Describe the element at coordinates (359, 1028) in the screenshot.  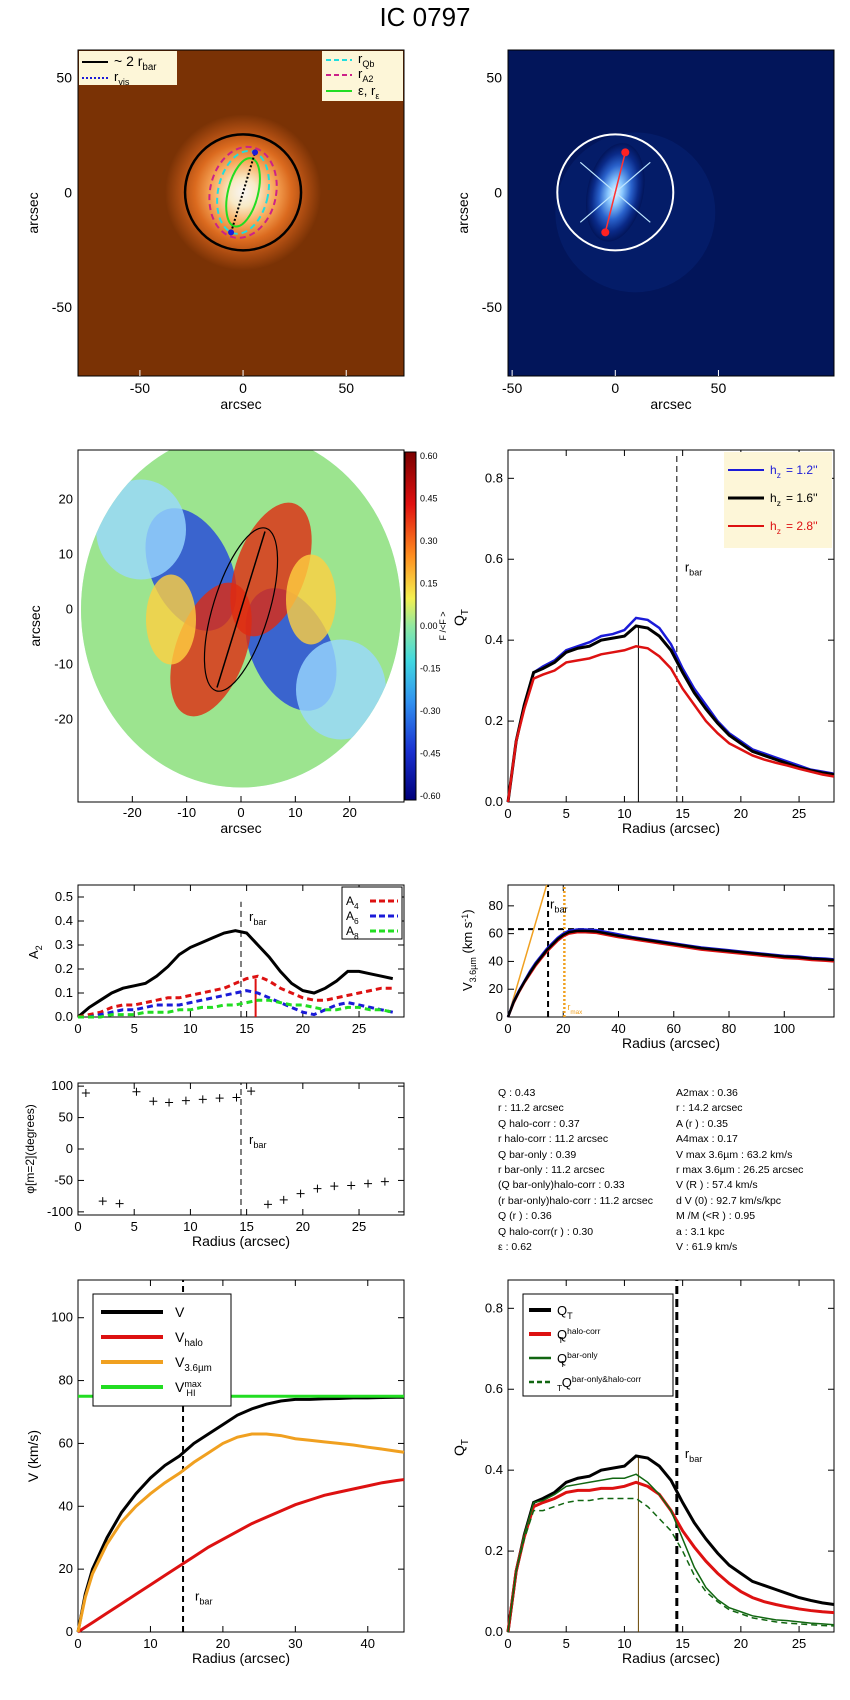
I see `fourier-xtick-label: 25` at that location.